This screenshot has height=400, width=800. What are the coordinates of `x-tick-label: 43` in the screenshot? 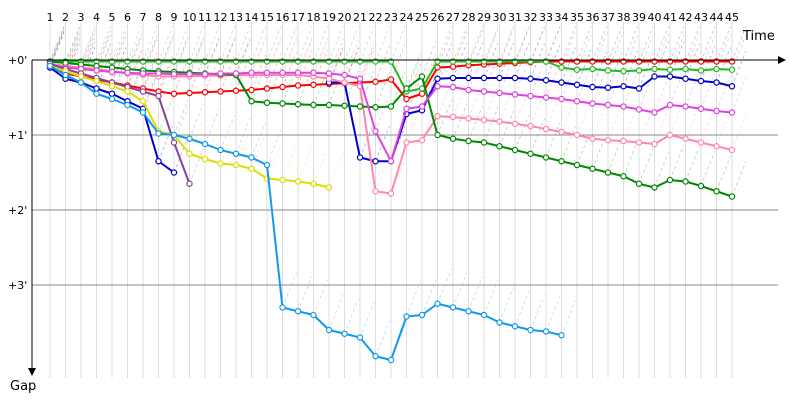 It's located at (701, 17).